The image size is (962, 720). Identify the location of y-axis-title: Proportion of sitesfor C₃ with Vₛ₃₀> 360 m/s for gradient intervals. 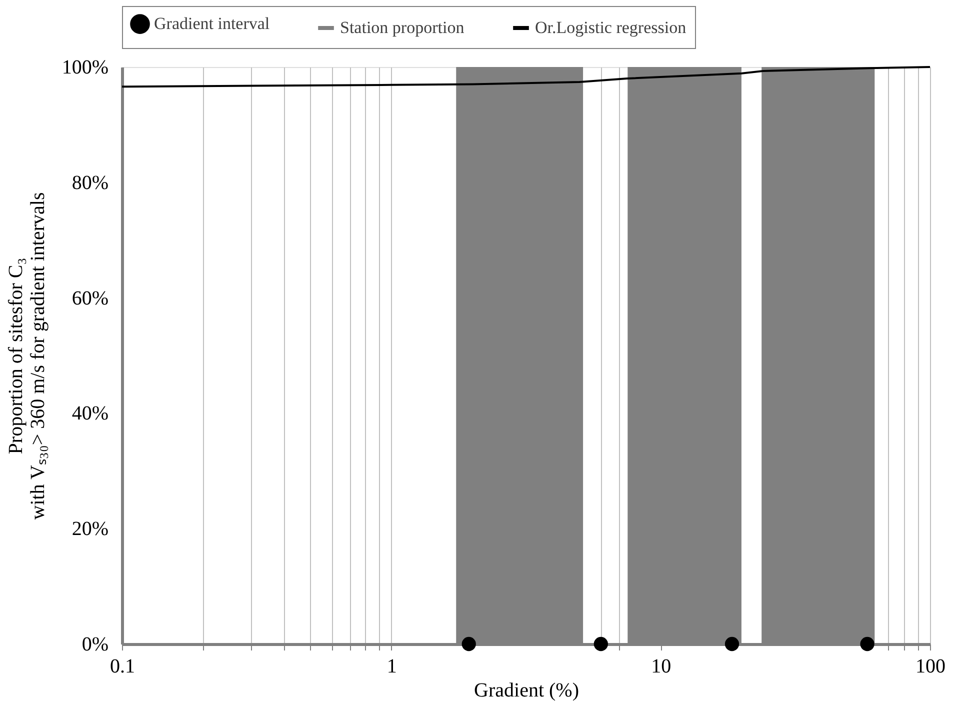
(26, 356).